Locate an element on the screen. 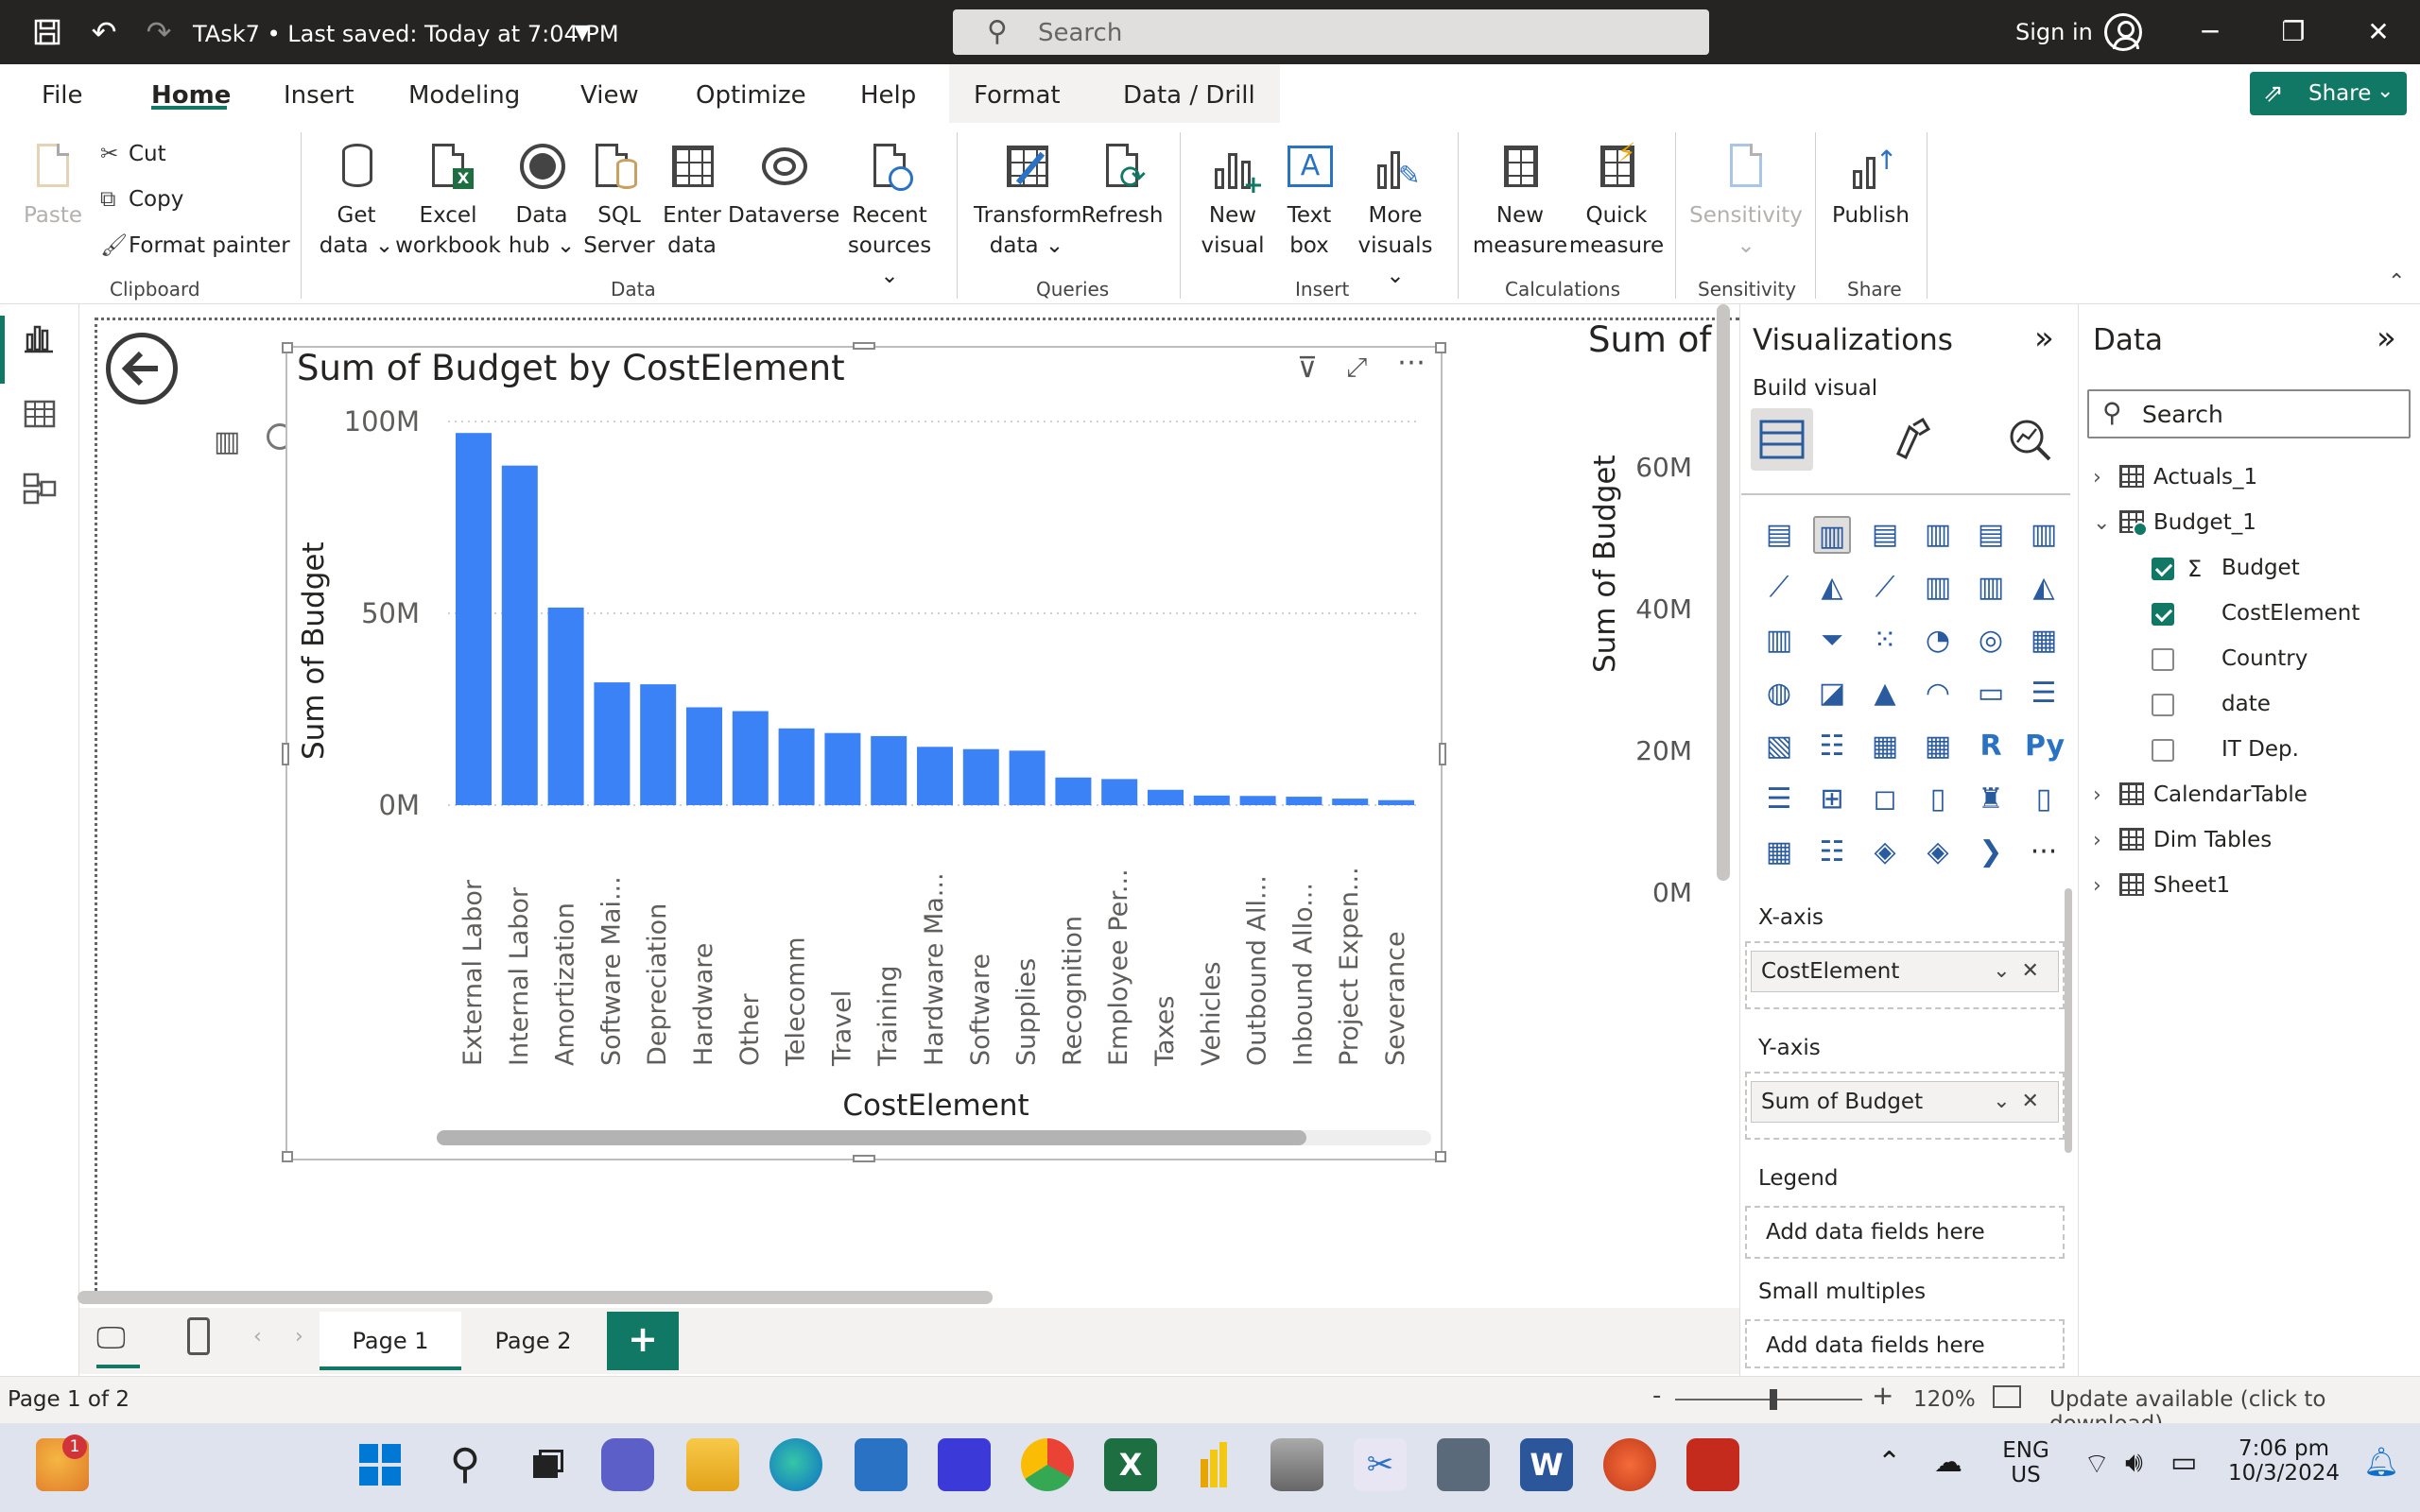 This screenshot has width=2420, height=1512. visualizations-scrollbar is located at coordinates (2068, 1020).